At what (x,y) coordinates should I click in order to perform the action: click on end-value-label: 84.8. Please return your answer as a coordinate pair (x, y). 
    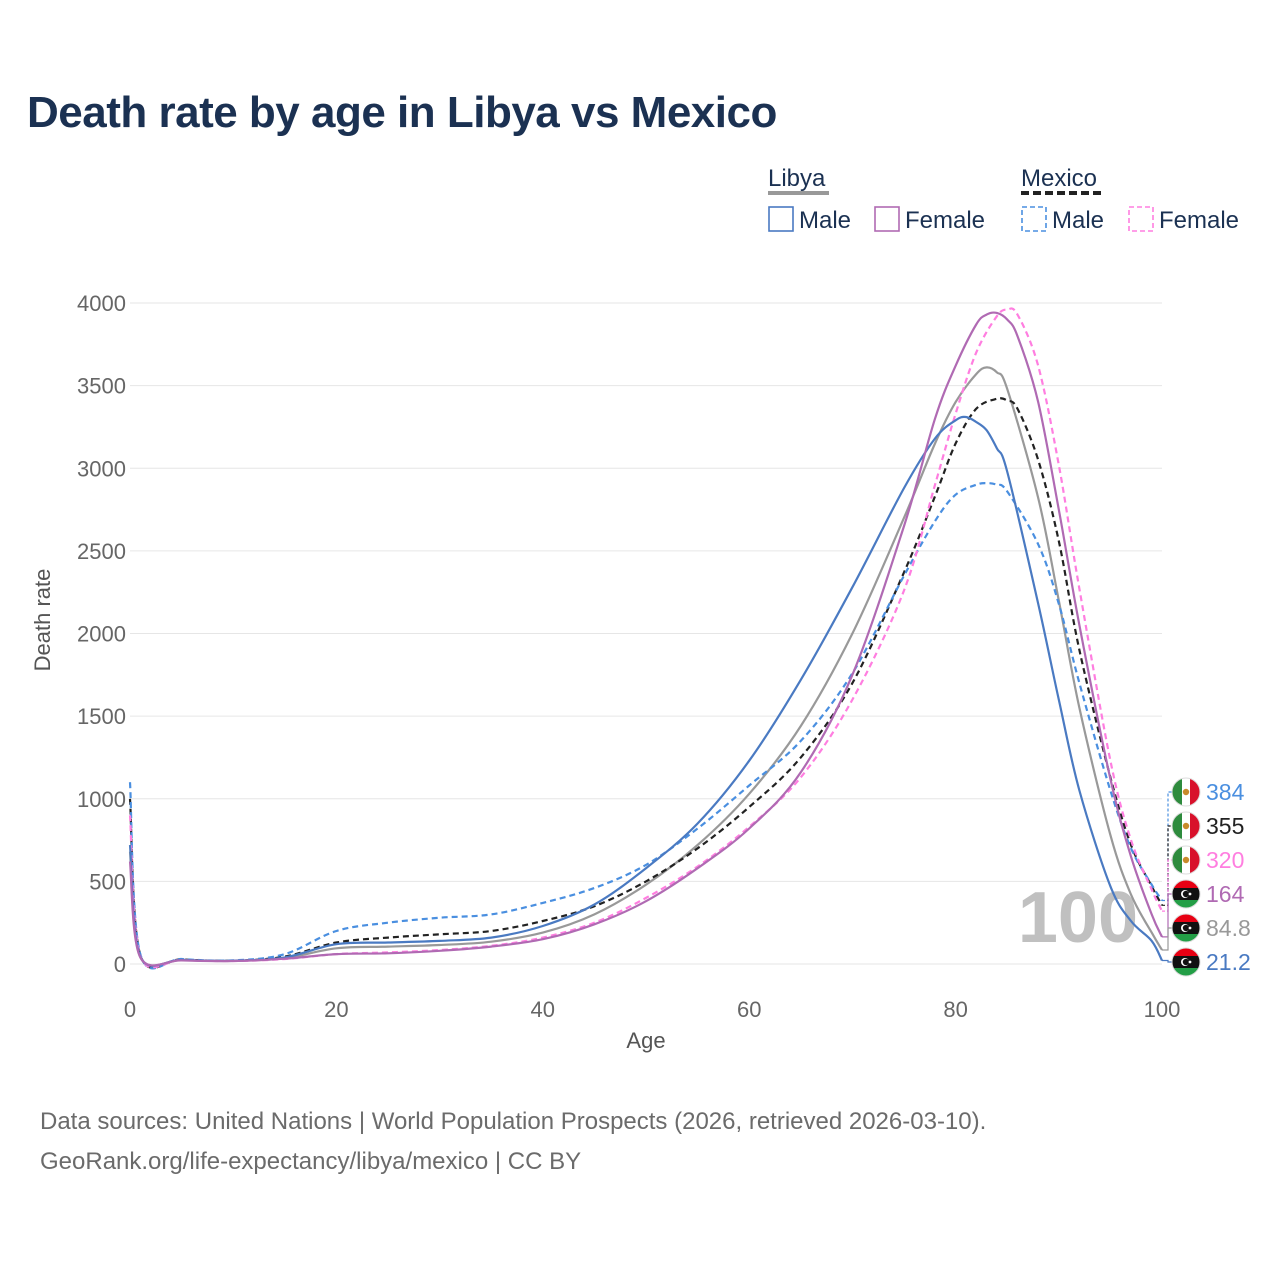
    Looking at the image, I should click on (1228, 928).